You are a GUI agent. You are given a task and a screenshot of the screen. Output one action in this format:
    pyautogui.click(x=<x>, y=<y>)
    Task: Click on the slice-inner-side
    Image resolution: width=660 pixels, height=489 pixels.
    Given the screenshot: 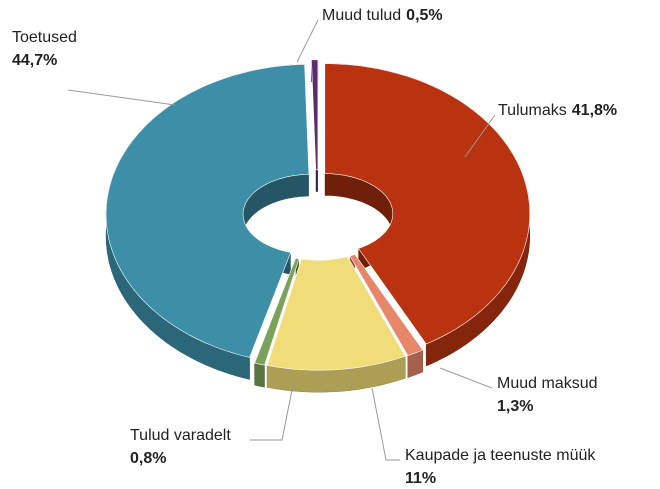 What is the action you would take?
    pyautogui.click(x=316, y=180)
    